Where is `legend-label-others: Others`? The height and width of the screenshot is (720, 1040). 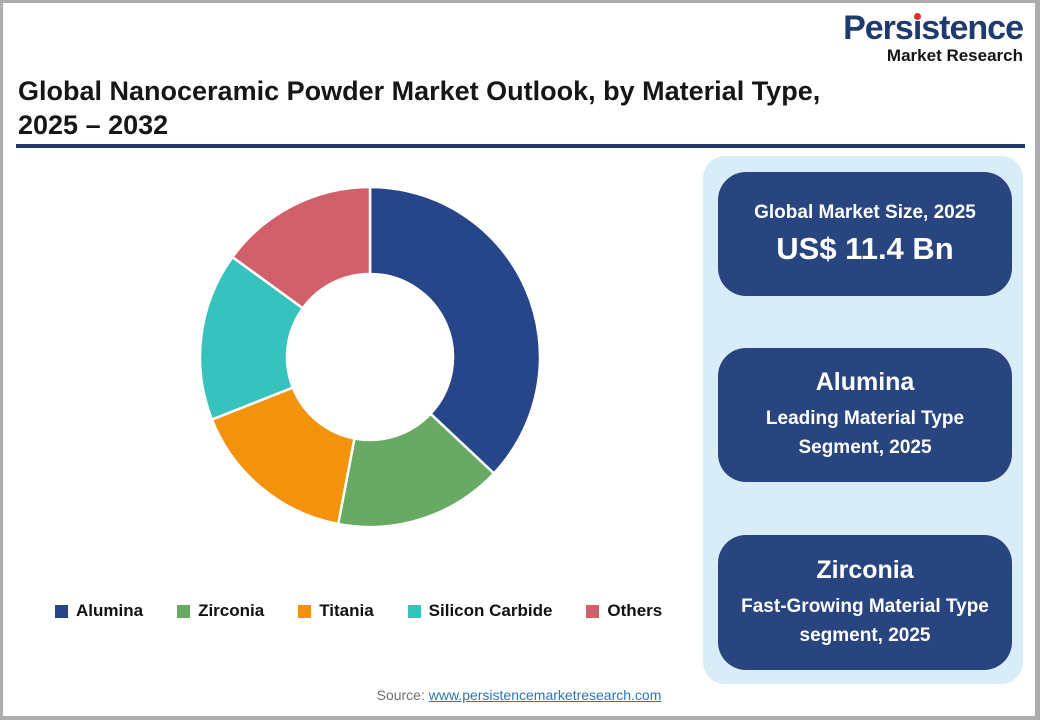 legend-label-others: Others is located at coordinates (635, 610).